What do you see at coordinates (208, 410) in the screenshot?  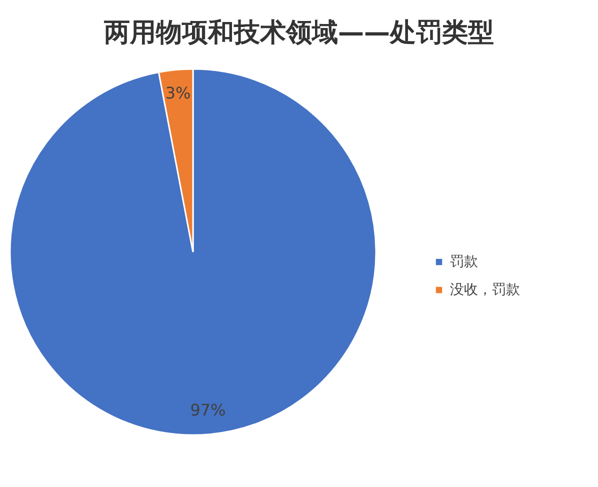 I see `data-label: 97%` at bounding box center [208, 410].